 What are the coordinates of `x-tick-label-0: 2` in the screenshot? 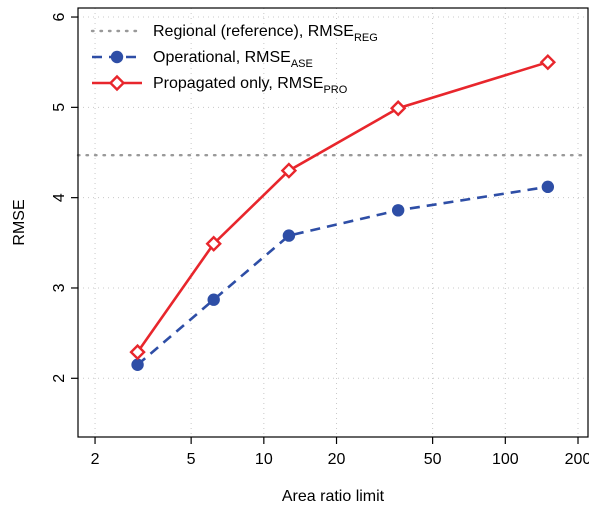 It's located at (95, 459).